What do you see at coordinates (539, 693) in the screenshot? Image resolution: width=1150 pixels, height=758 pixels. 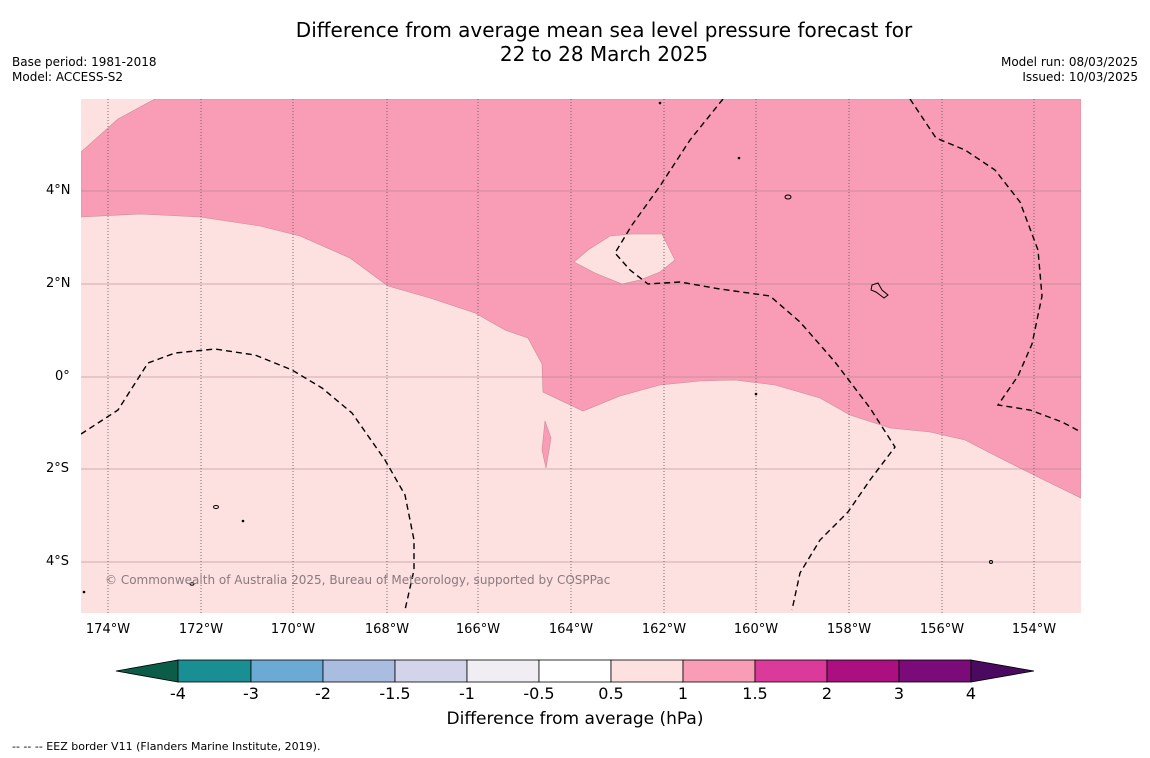 I see `colorbar-tick-label: -0.5` at bounding box center [539, 693].